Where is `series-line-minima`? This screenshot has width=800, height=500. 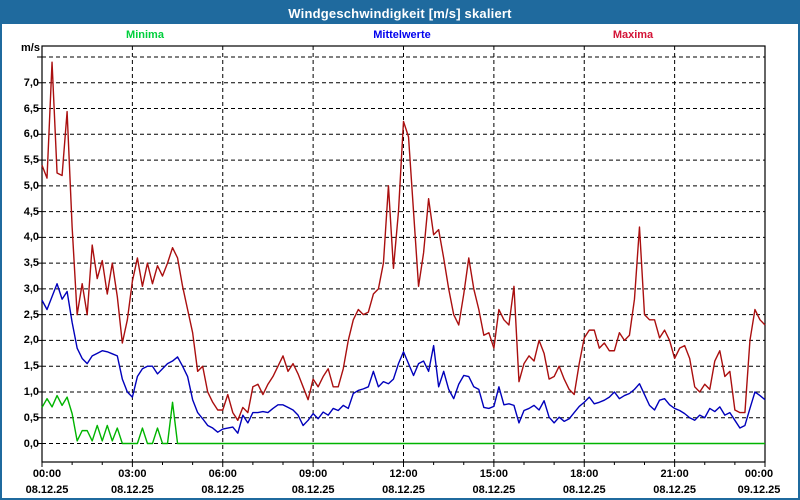 series-line-minima is located at coordinates (403, 419).